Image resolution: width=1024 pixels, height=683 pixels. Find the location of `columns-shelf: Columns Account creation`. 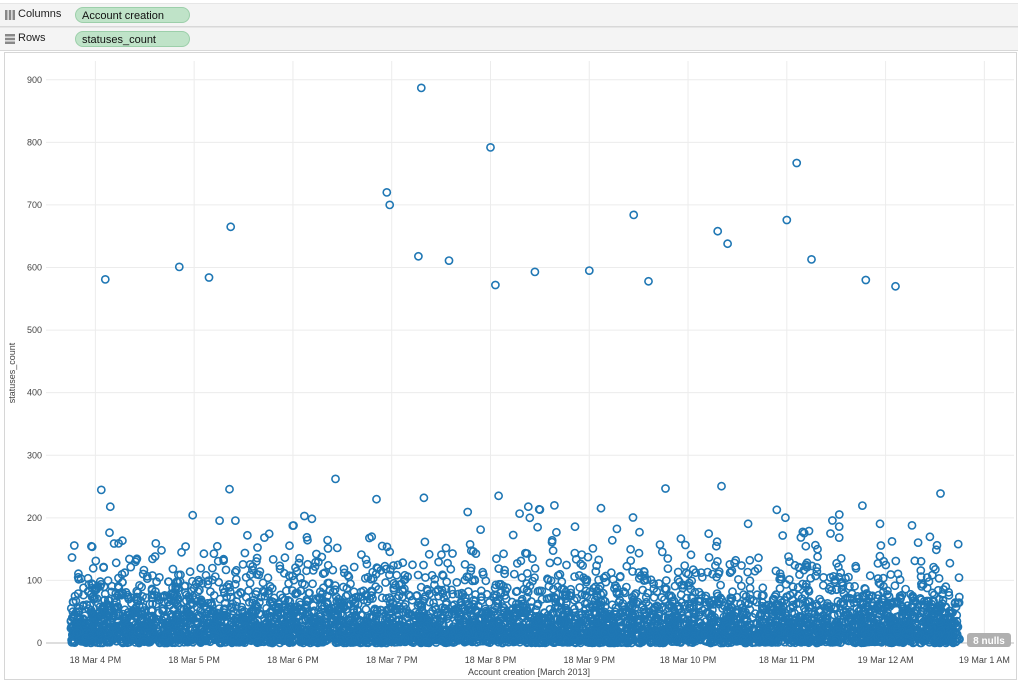

columns-shelf: Columns Account creation is located at coordinates (509, 15).